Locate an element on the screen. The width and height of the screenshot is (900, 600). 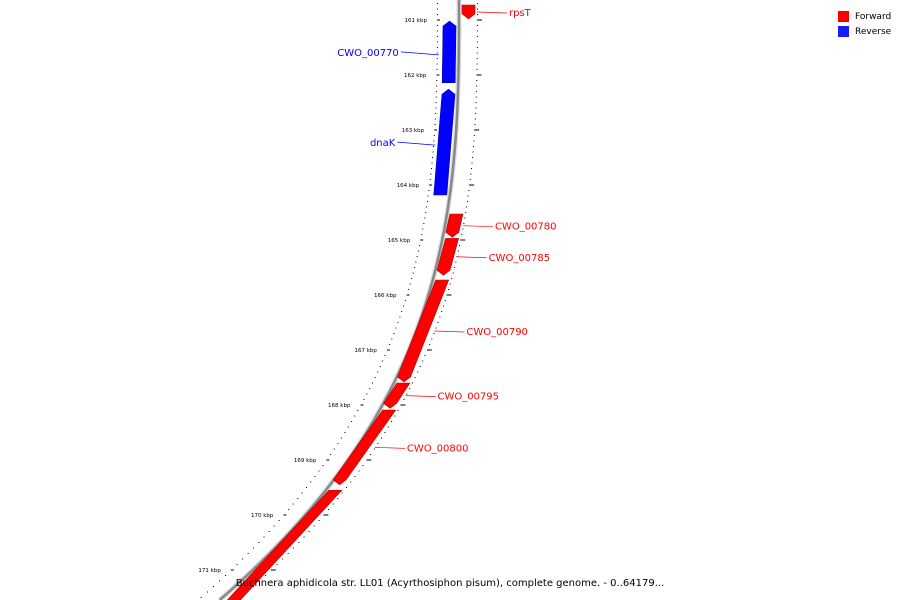
gene-label: CWO_00800 is located at coordinates (438, 448).